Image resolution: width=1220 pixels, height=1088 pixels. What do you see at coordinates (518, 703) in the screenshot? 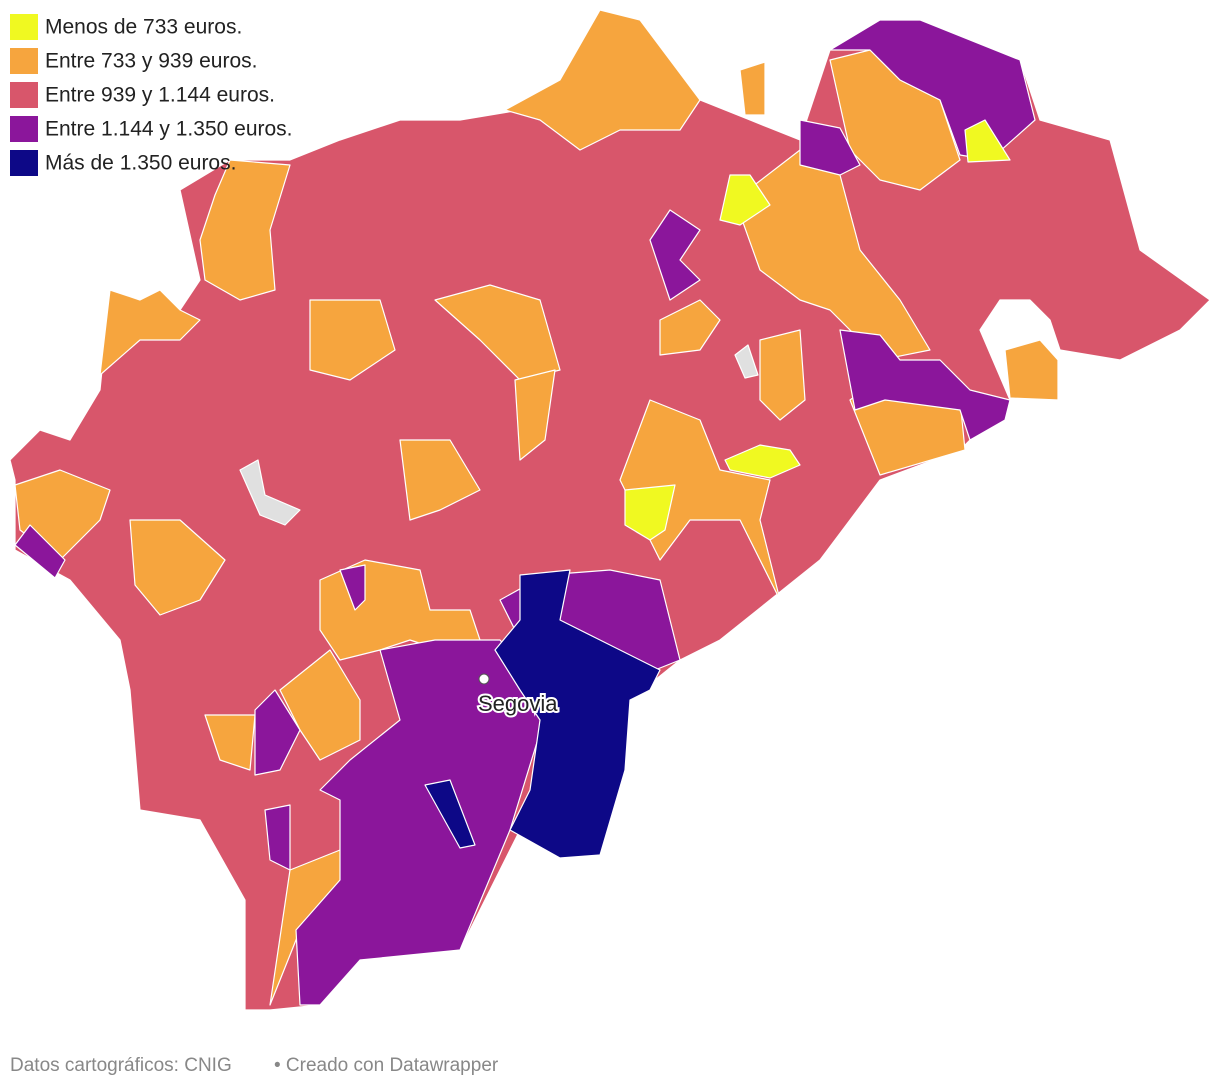
I see `city-label: Segovia` at bounding box center [518, 703].